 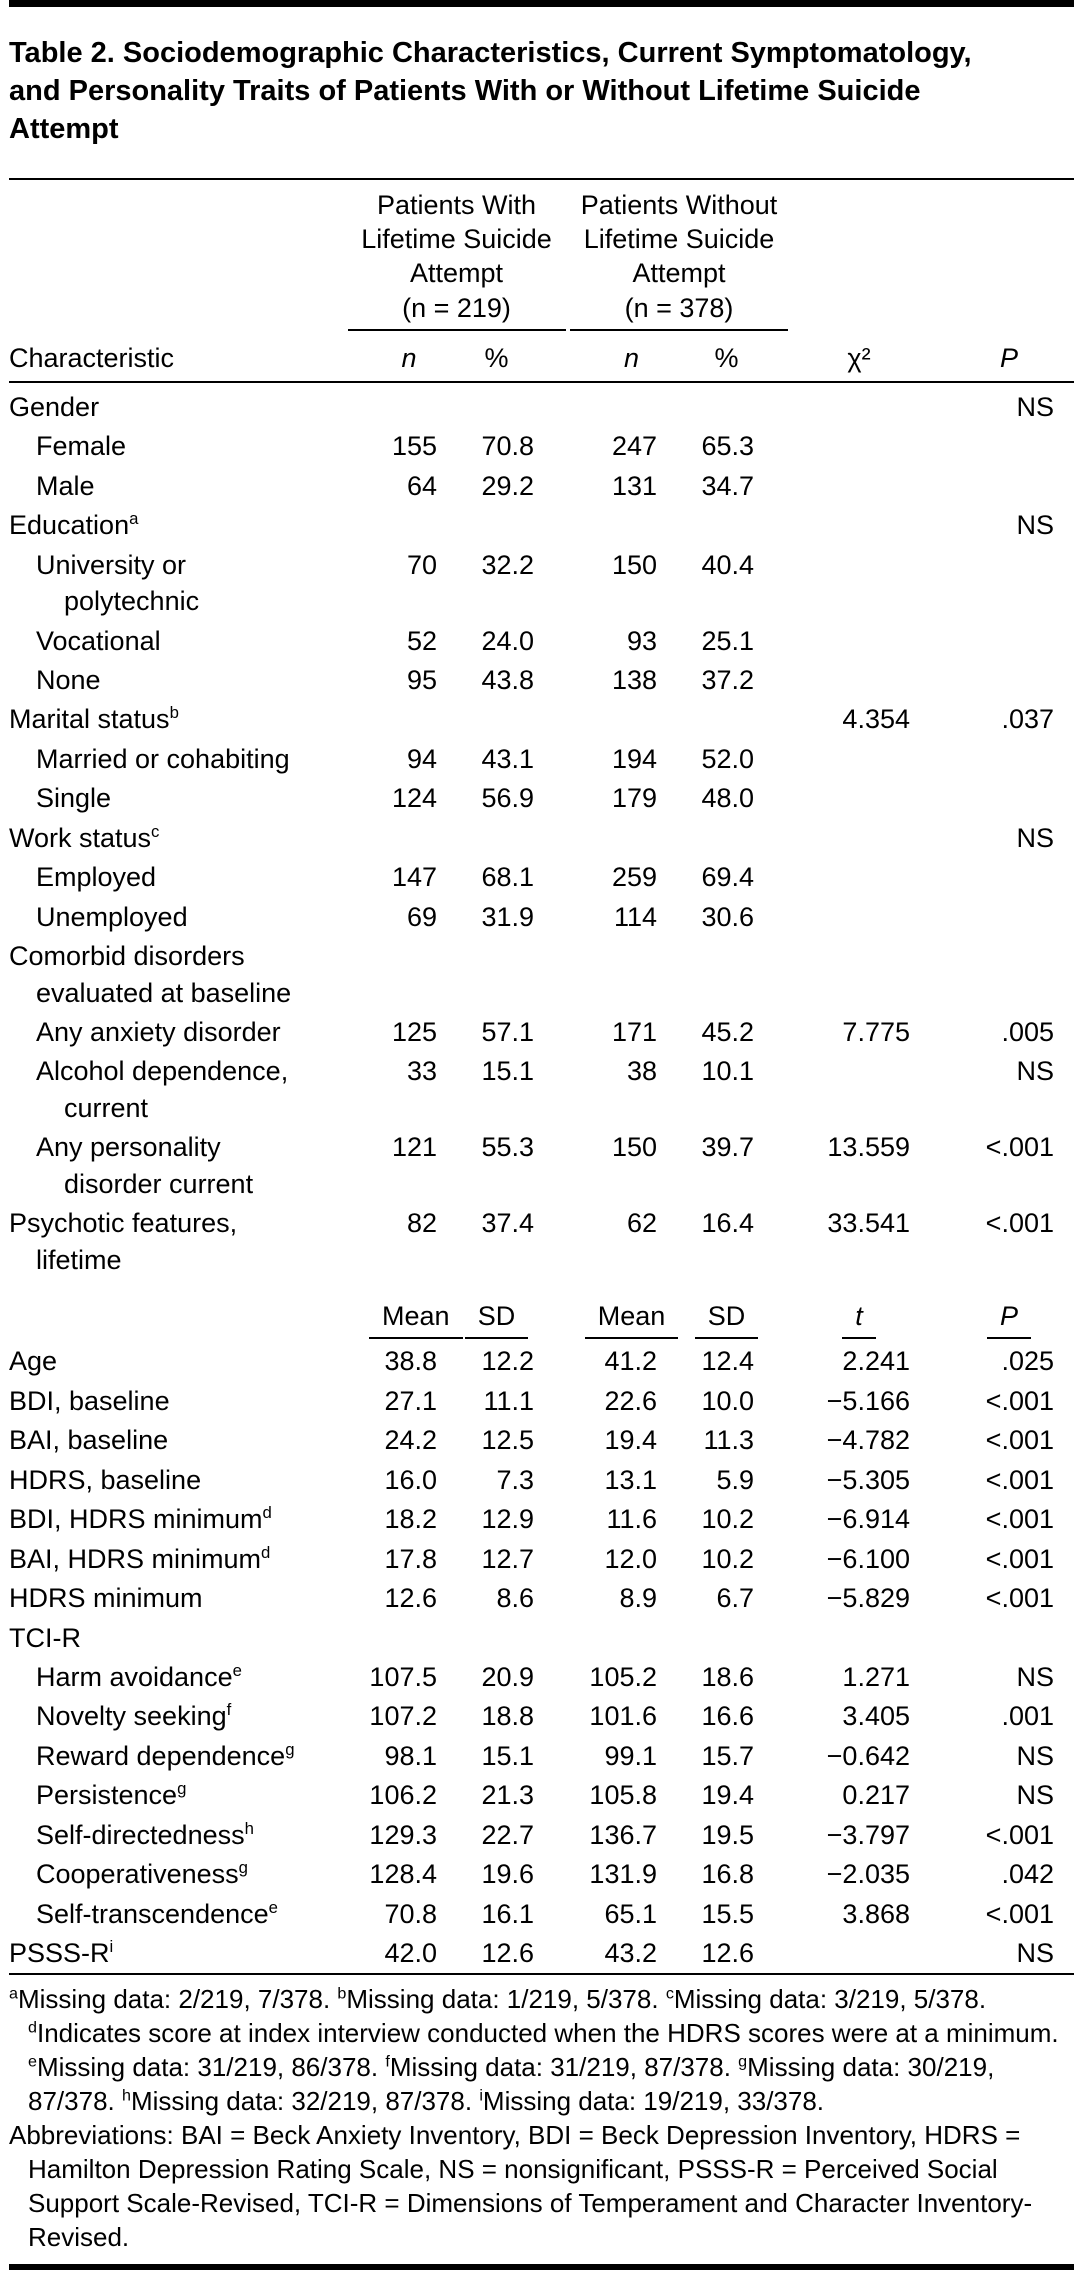 What do you see at coordinates (859, 1318) in the screenshot?
I see `t-label: t` at bounding box center [859, 1318].